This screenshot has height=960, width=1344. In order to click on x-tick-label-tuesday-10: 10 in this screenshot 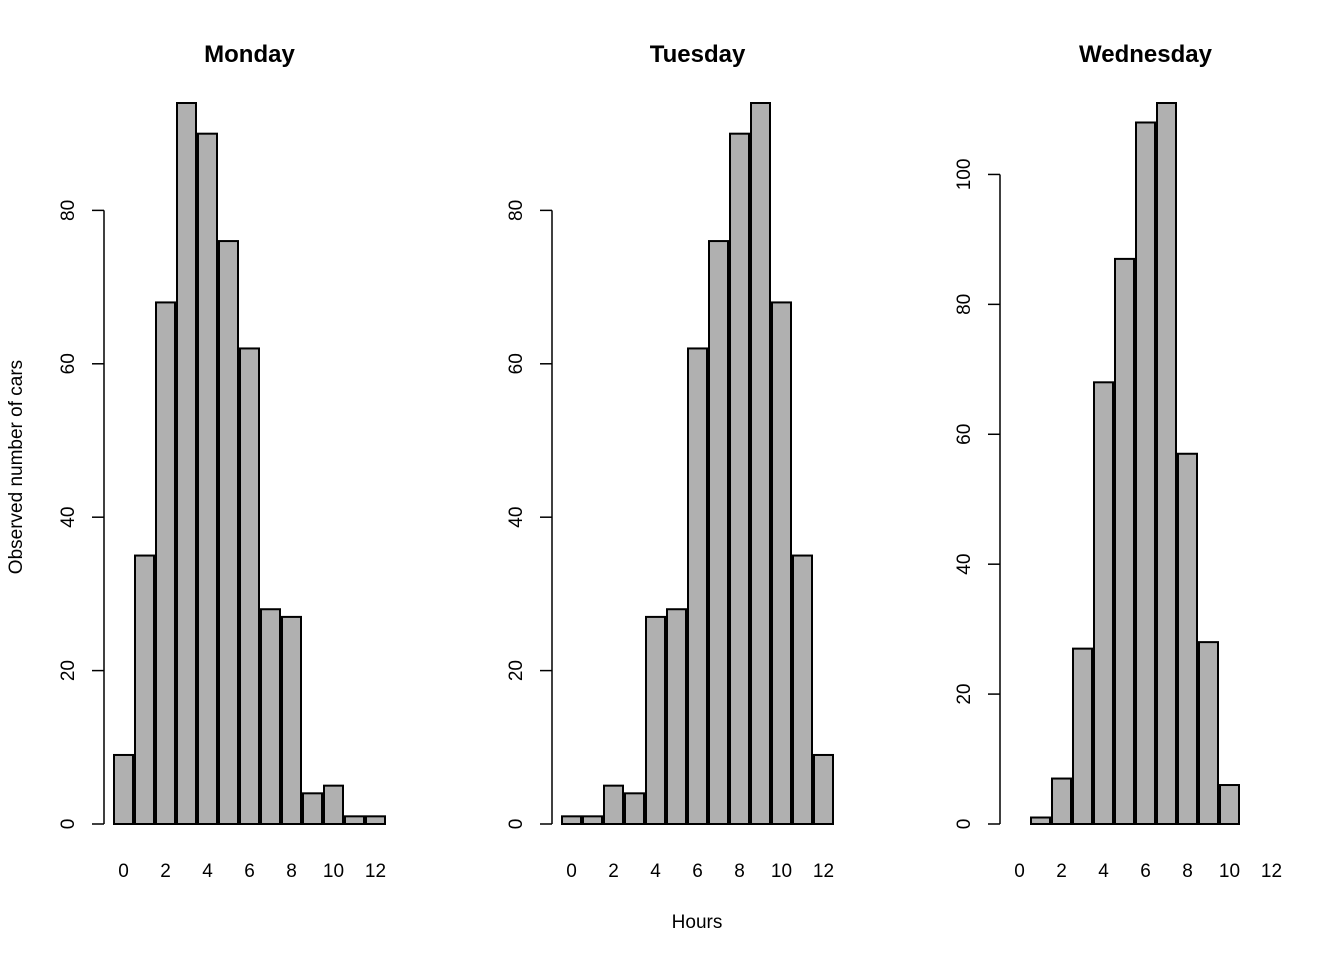, I will do `click(781, 871)`.